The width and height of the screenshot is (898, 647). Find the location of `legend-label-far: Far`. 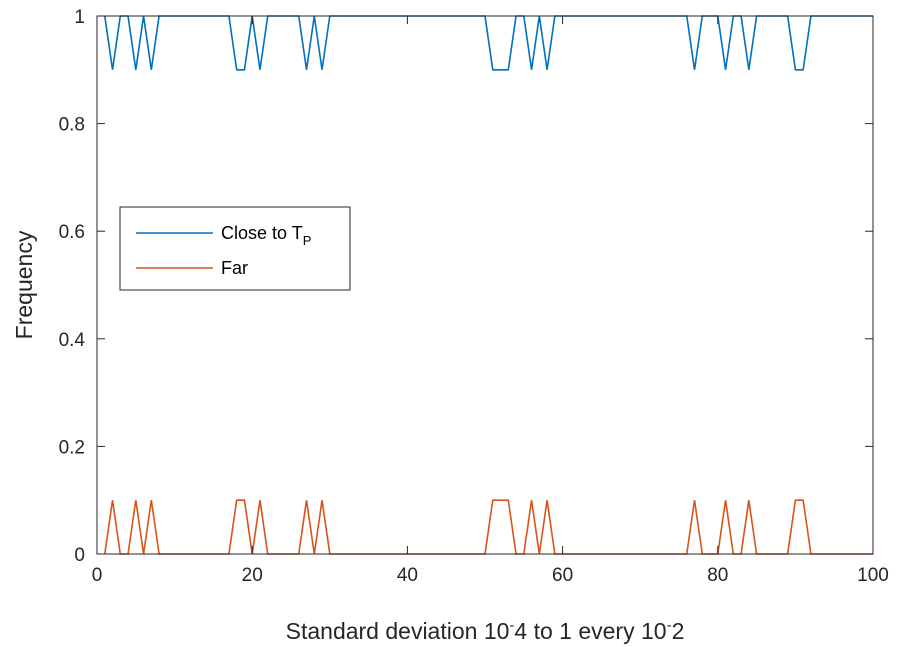

legend-label-far: Far is located at coordinates (234, 268).